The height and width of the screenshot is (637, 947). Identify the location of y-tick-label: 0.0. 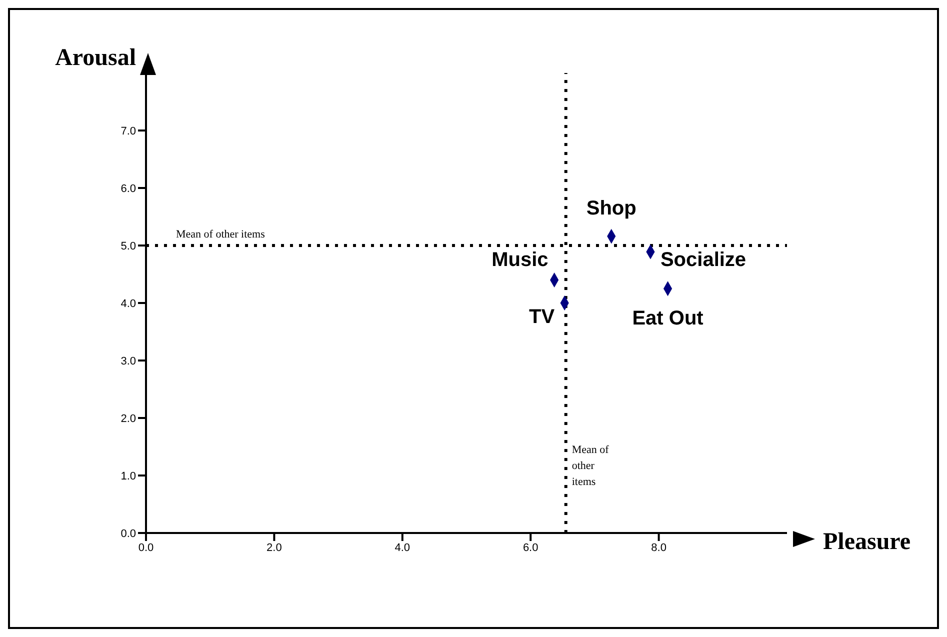
(128, 534).